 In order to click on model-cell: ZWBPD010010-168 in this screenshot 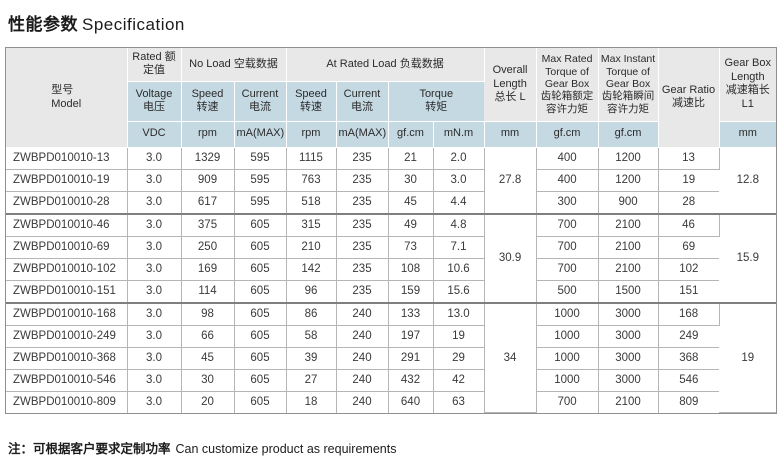, I will do `click(67, 313)`.